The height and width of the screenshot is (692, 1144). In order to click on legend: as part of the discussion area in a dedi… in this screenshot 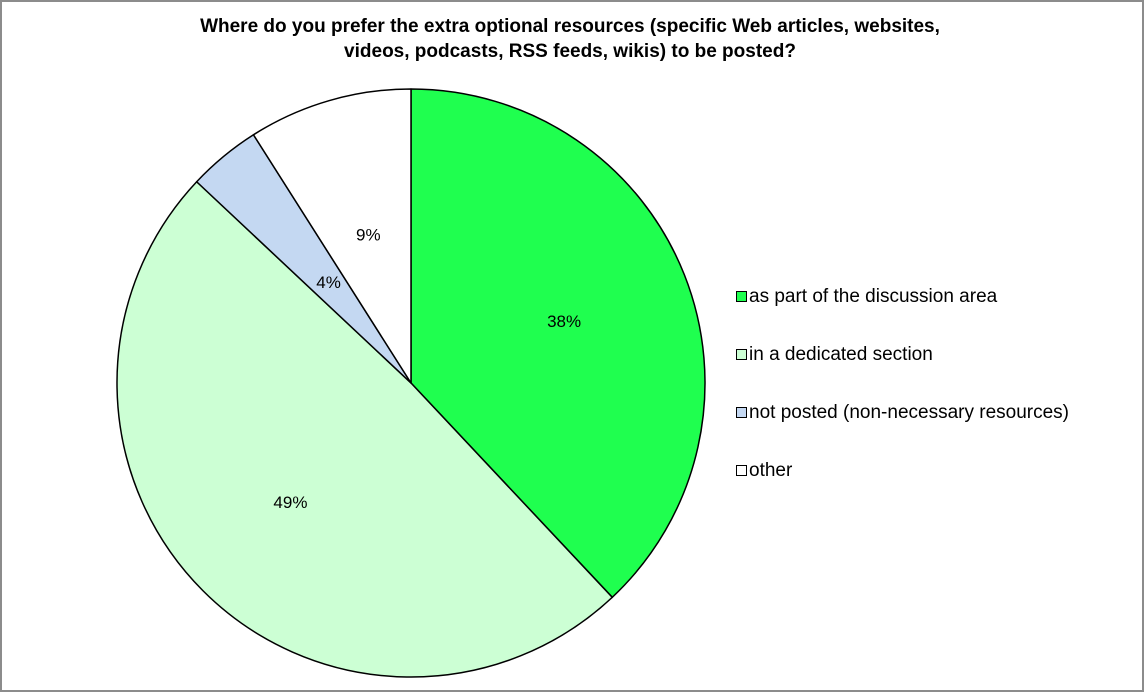, I will do `click(936, 402)`.